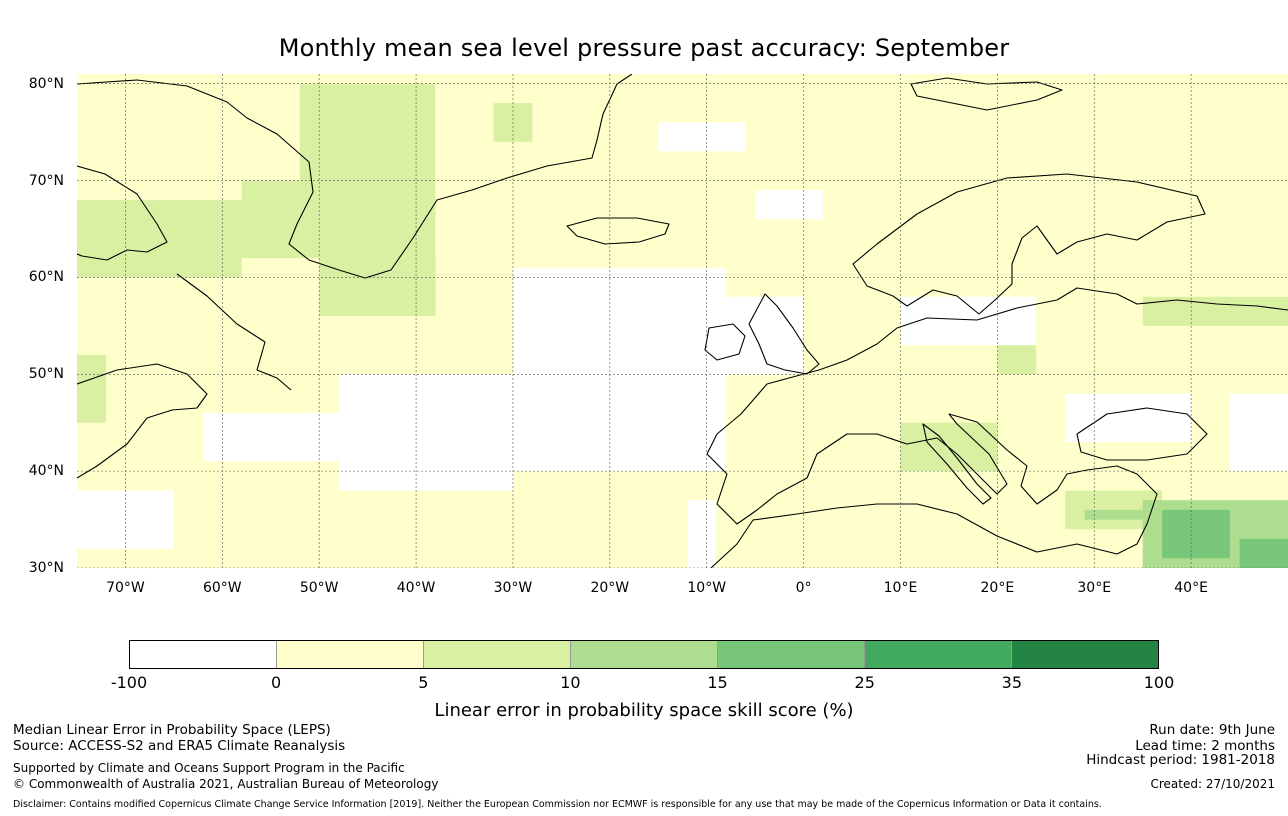  I want to click on colorbar-tick-label: 25, so click(864, 682).